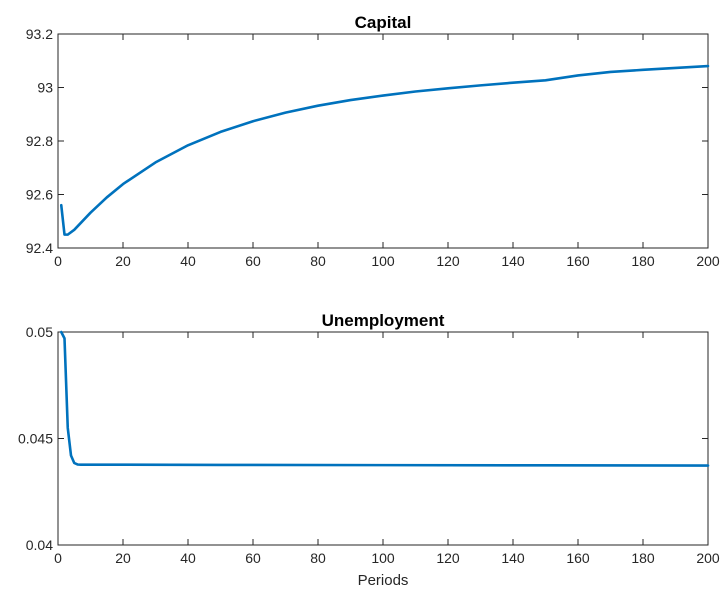 This screenshot has height=600, width=726. I want to click on unemployment-y-tick-label: 0.05, so click(39, 332).